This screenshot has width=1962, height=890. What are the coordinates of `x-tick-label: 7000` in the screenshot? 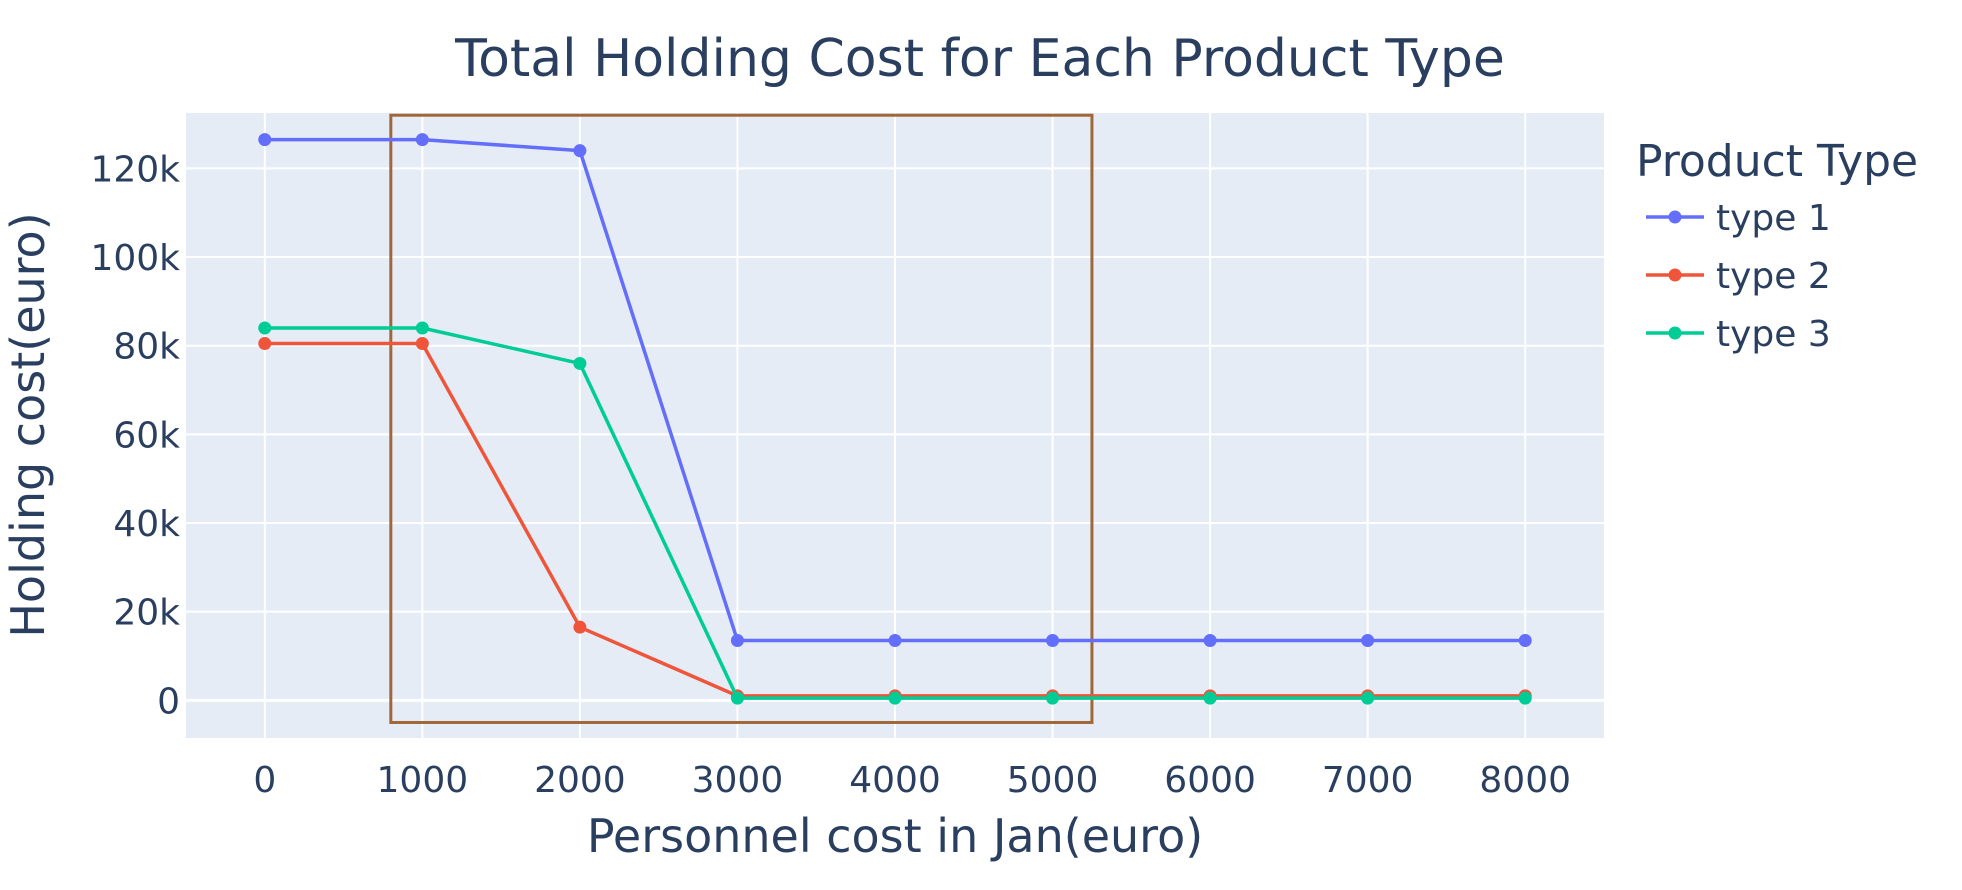 It's located at (1368, 780).